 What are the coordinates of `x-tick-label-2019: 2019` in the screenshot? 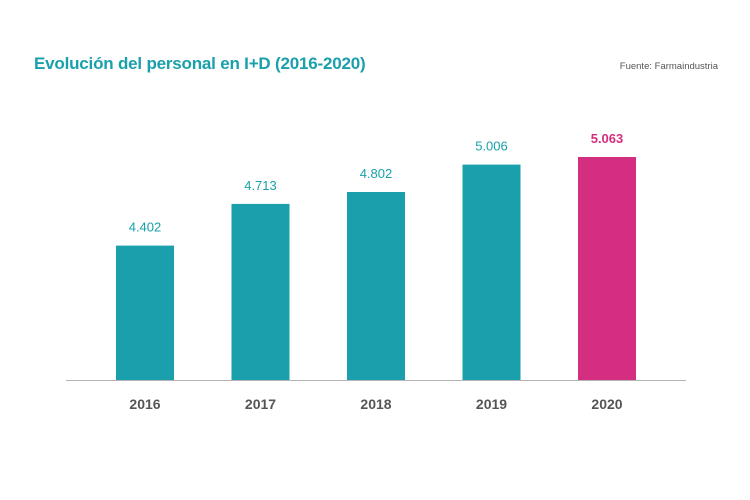 It's located at (491, 404).